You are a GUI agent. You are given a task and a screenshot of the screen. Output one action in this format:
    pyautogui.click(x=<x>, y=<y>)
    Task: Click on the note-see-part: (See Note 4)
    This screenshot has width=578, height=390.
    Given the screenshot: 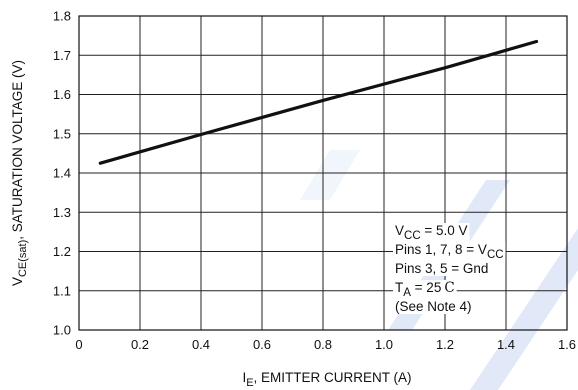 What is the action you would take?
    pyautogui.click(x=433, y=306)
    